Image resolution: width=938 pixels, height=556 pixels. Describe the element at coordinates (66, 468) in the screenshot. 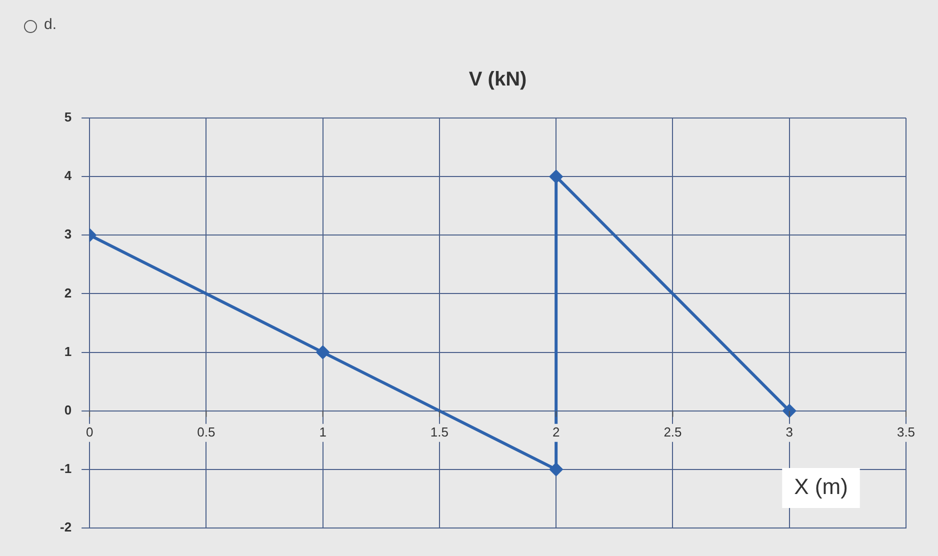

I see `y-tick-label: -1` at that location.